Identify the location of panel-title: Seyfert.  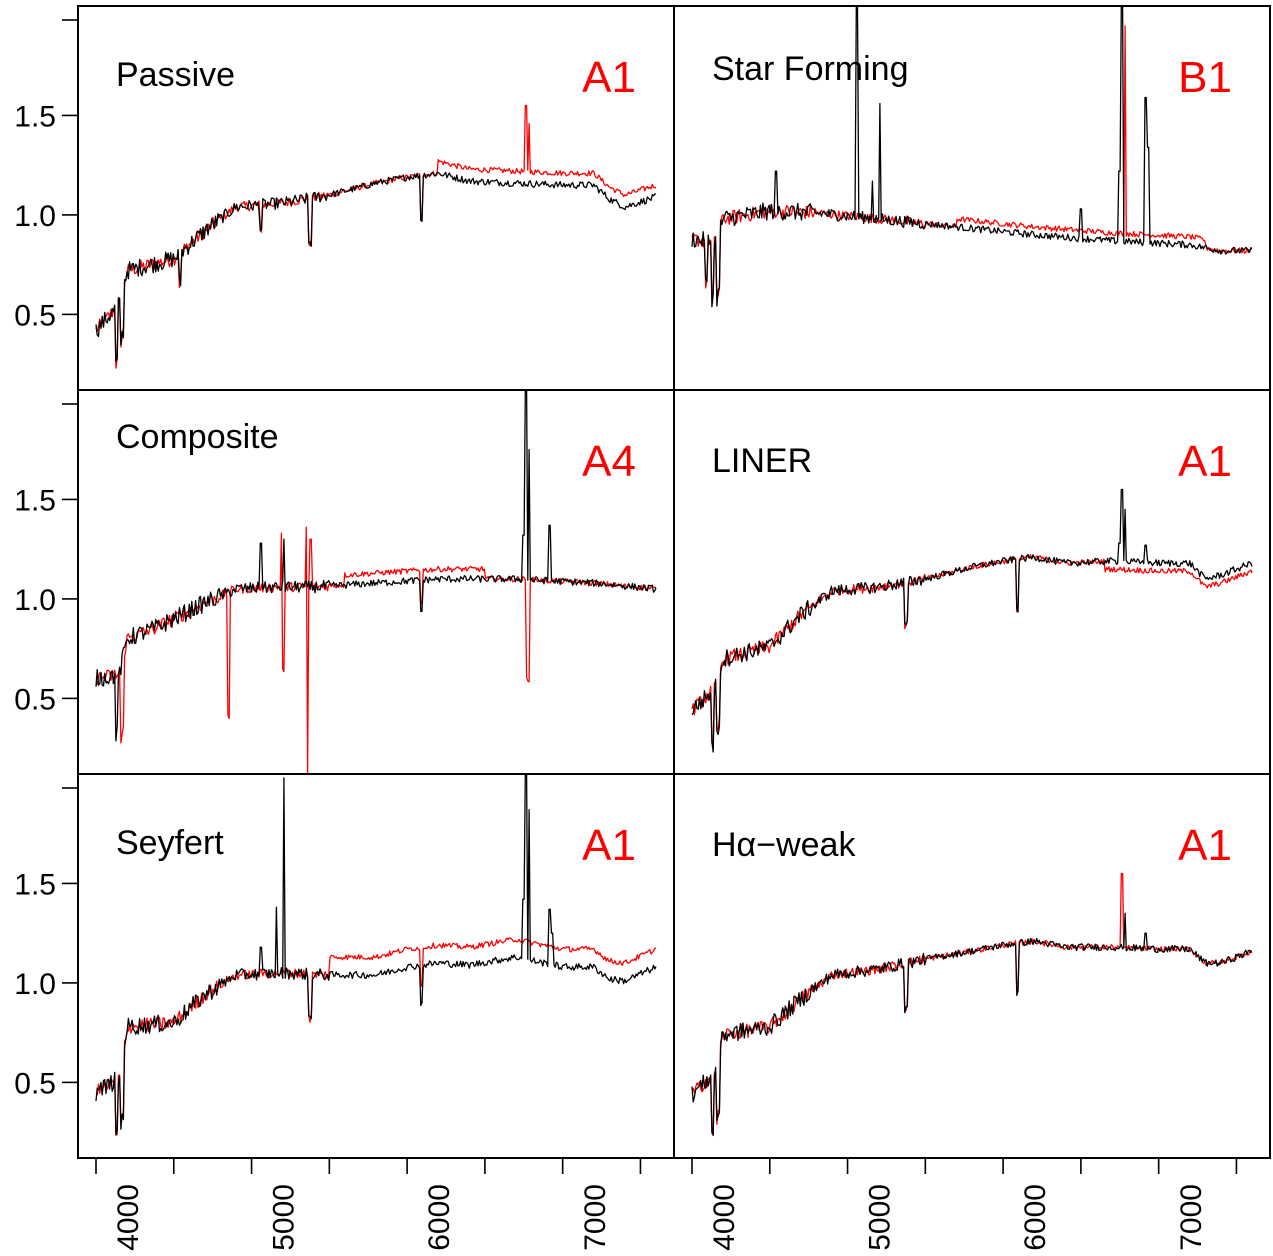
(170, 843).